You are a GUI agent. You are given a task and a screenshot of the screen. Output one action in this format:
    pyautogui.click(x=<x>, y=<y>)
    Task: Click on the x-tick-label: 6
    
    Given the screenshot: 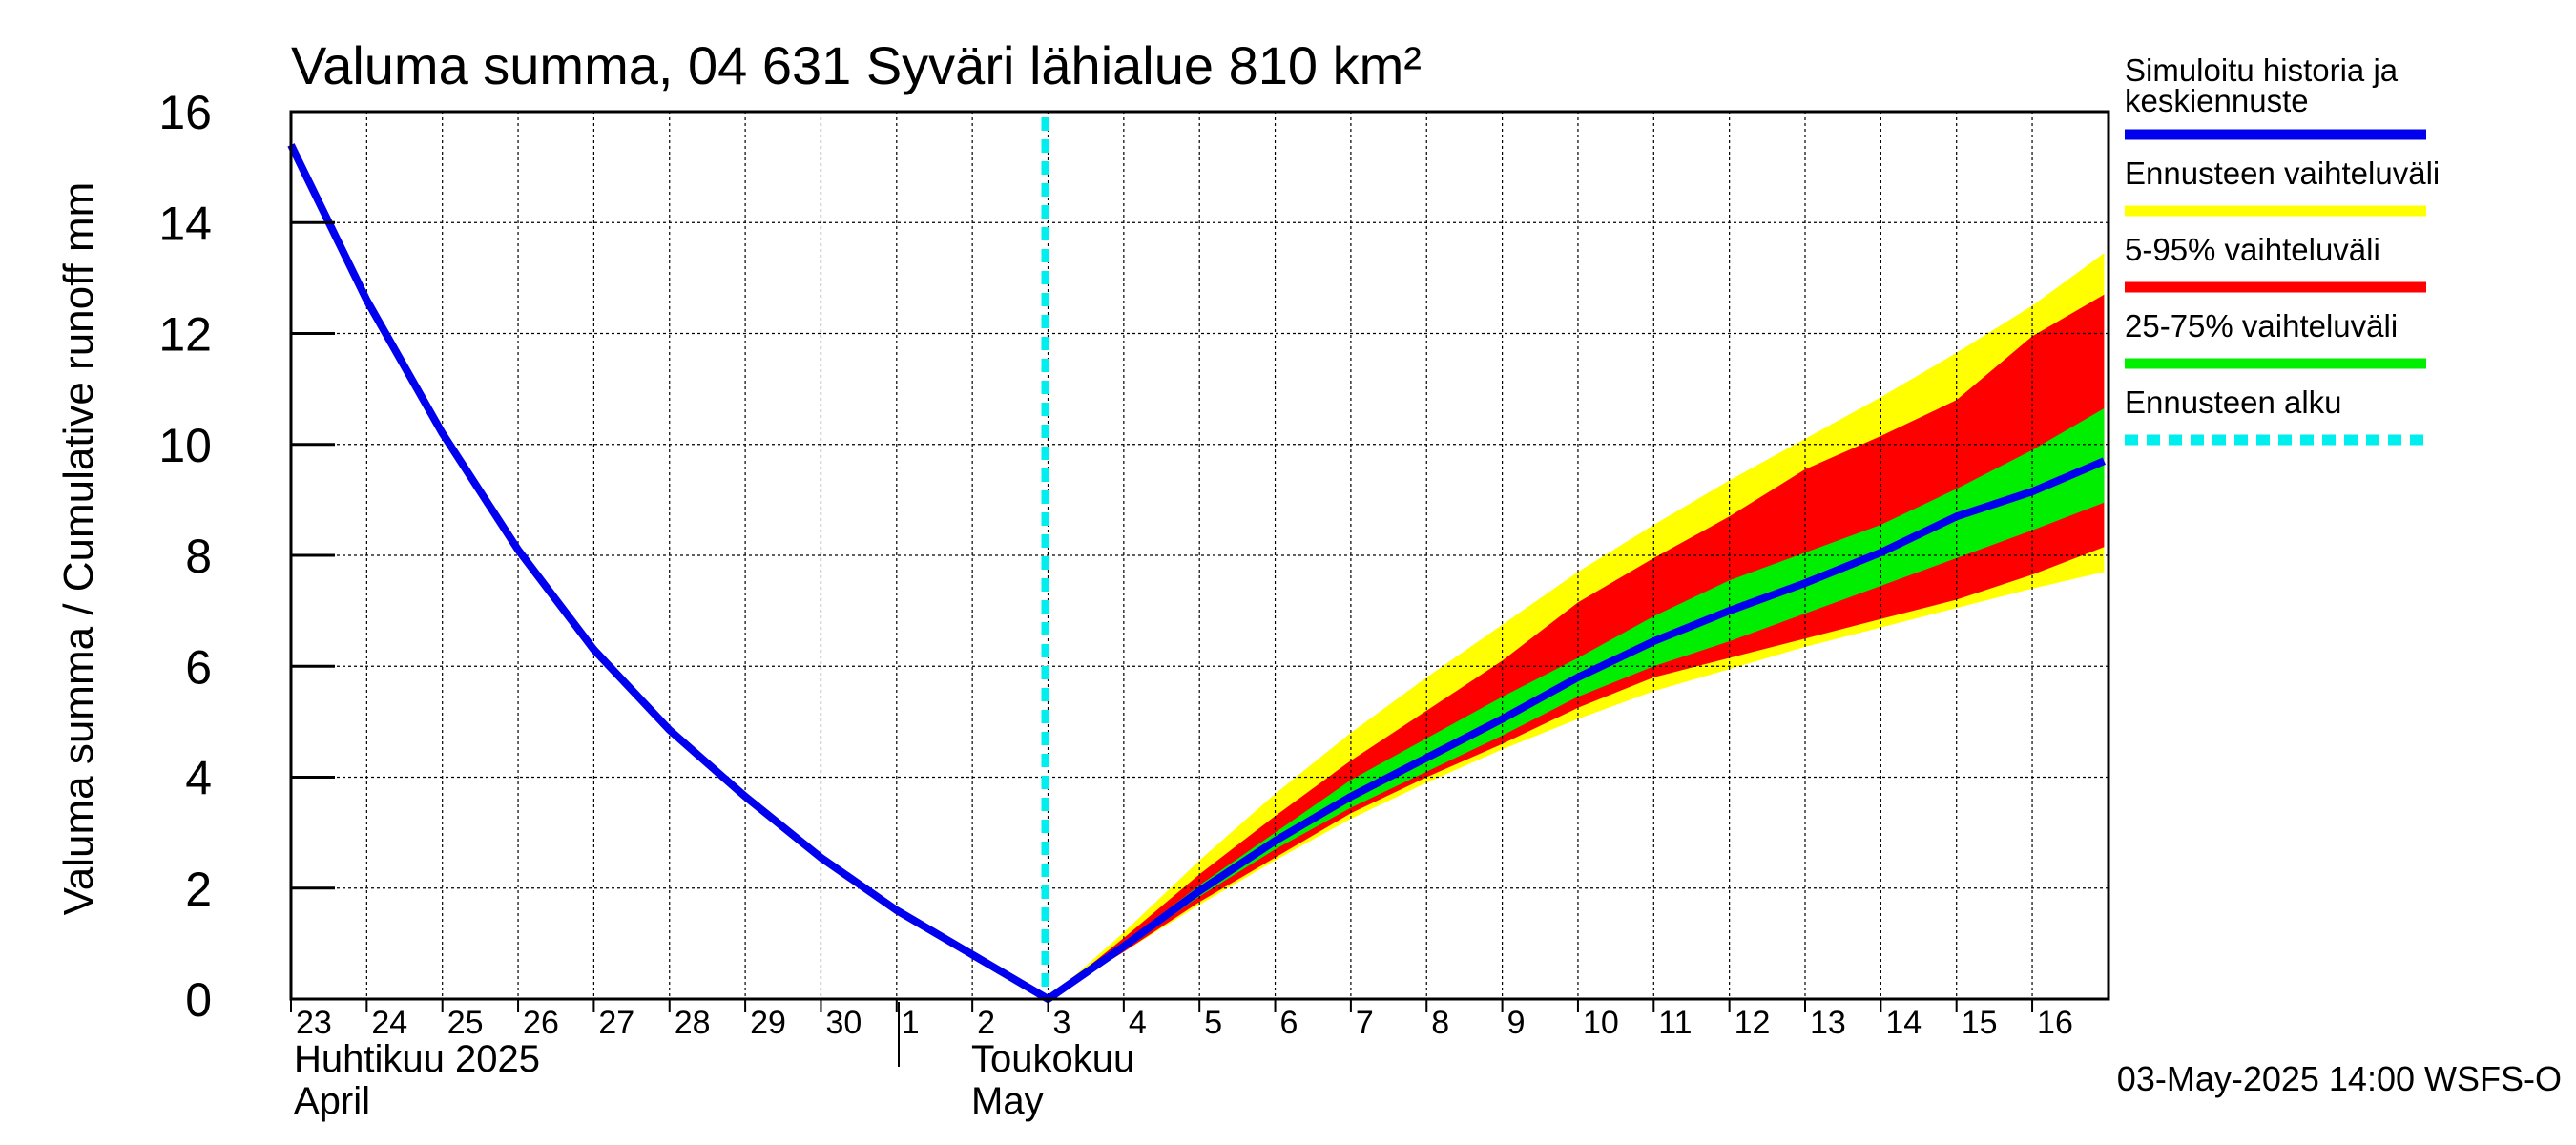 What is the action you would take?
    pyautogui.click(x=1289, y=1023)
    